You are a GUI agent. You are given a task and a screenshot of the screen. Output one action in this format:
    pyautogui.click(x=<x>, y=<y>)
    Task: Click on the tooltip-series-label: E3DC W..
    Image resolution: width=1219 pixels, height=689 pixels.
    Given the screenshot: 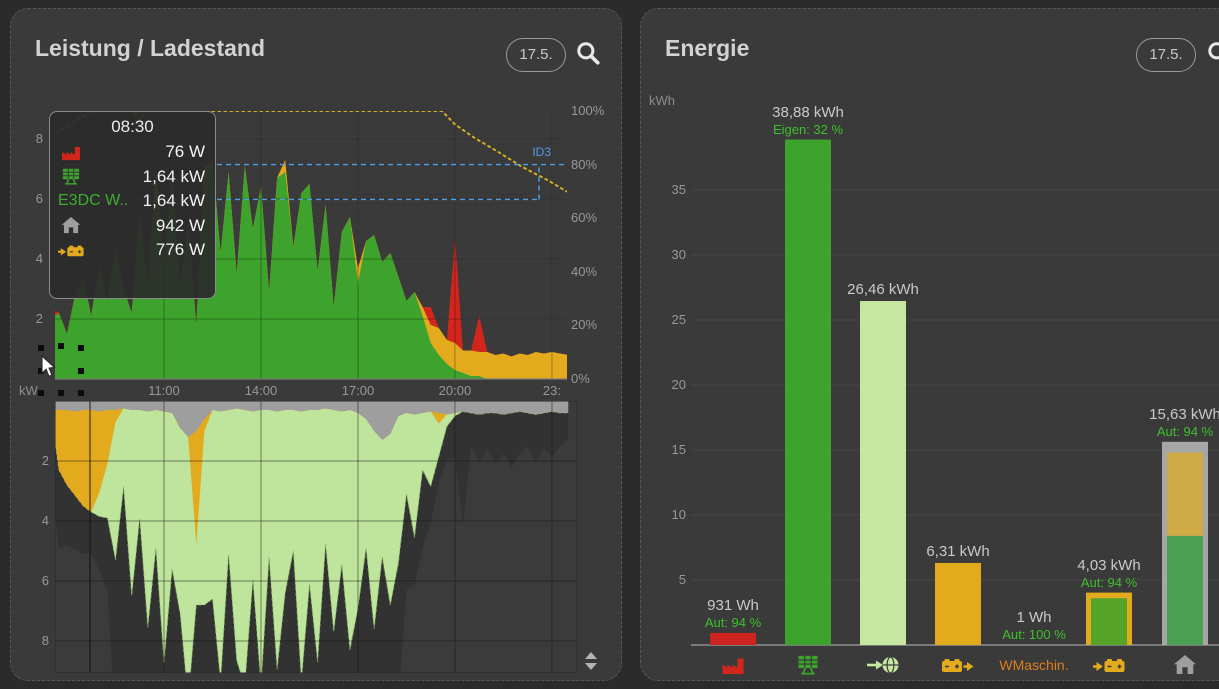 What is the action you would take?
    pyautogui.click(x=93, y=201)
    